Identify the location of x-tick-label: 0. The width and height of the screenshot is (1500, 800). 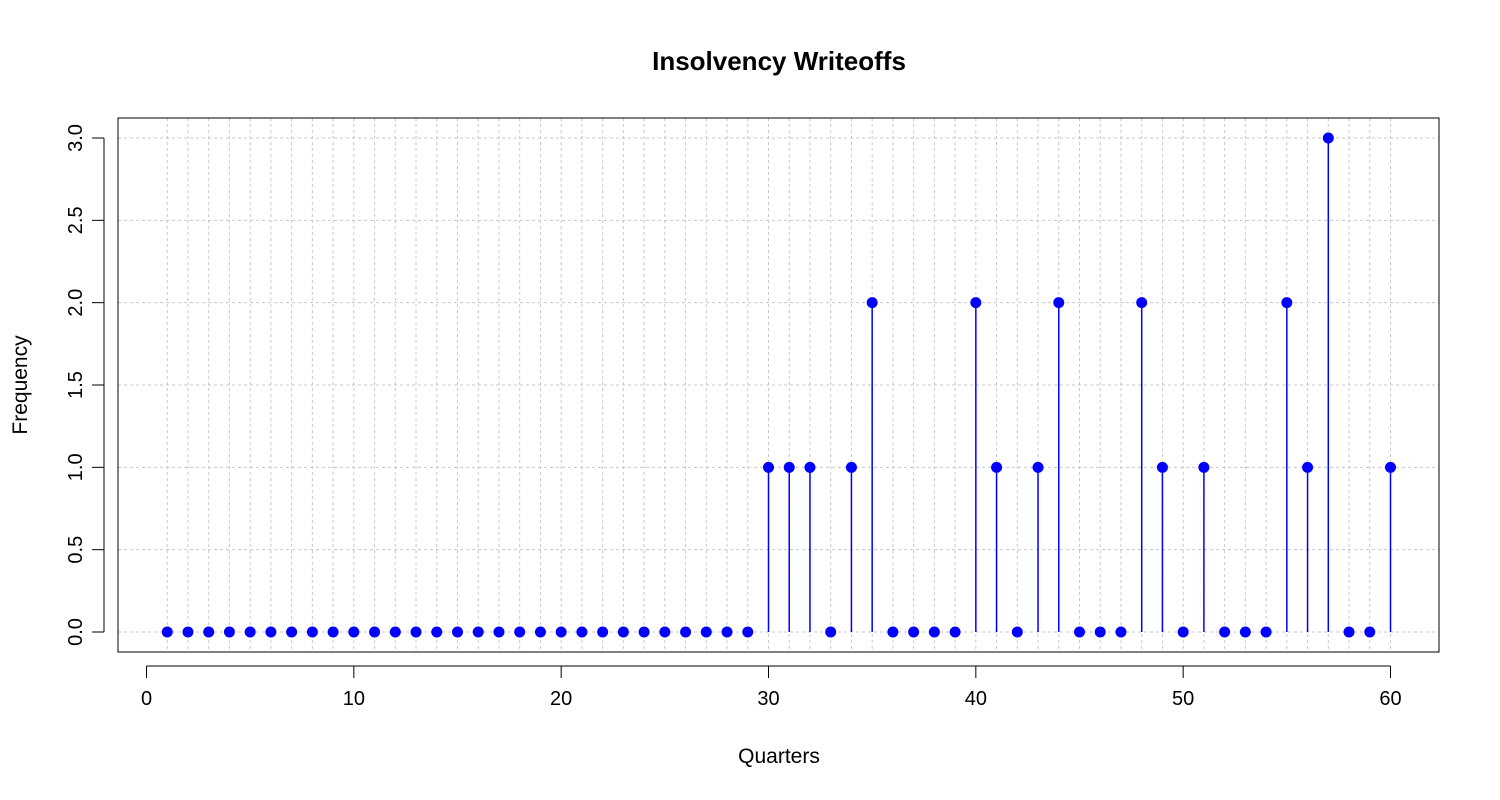
(146, 699).